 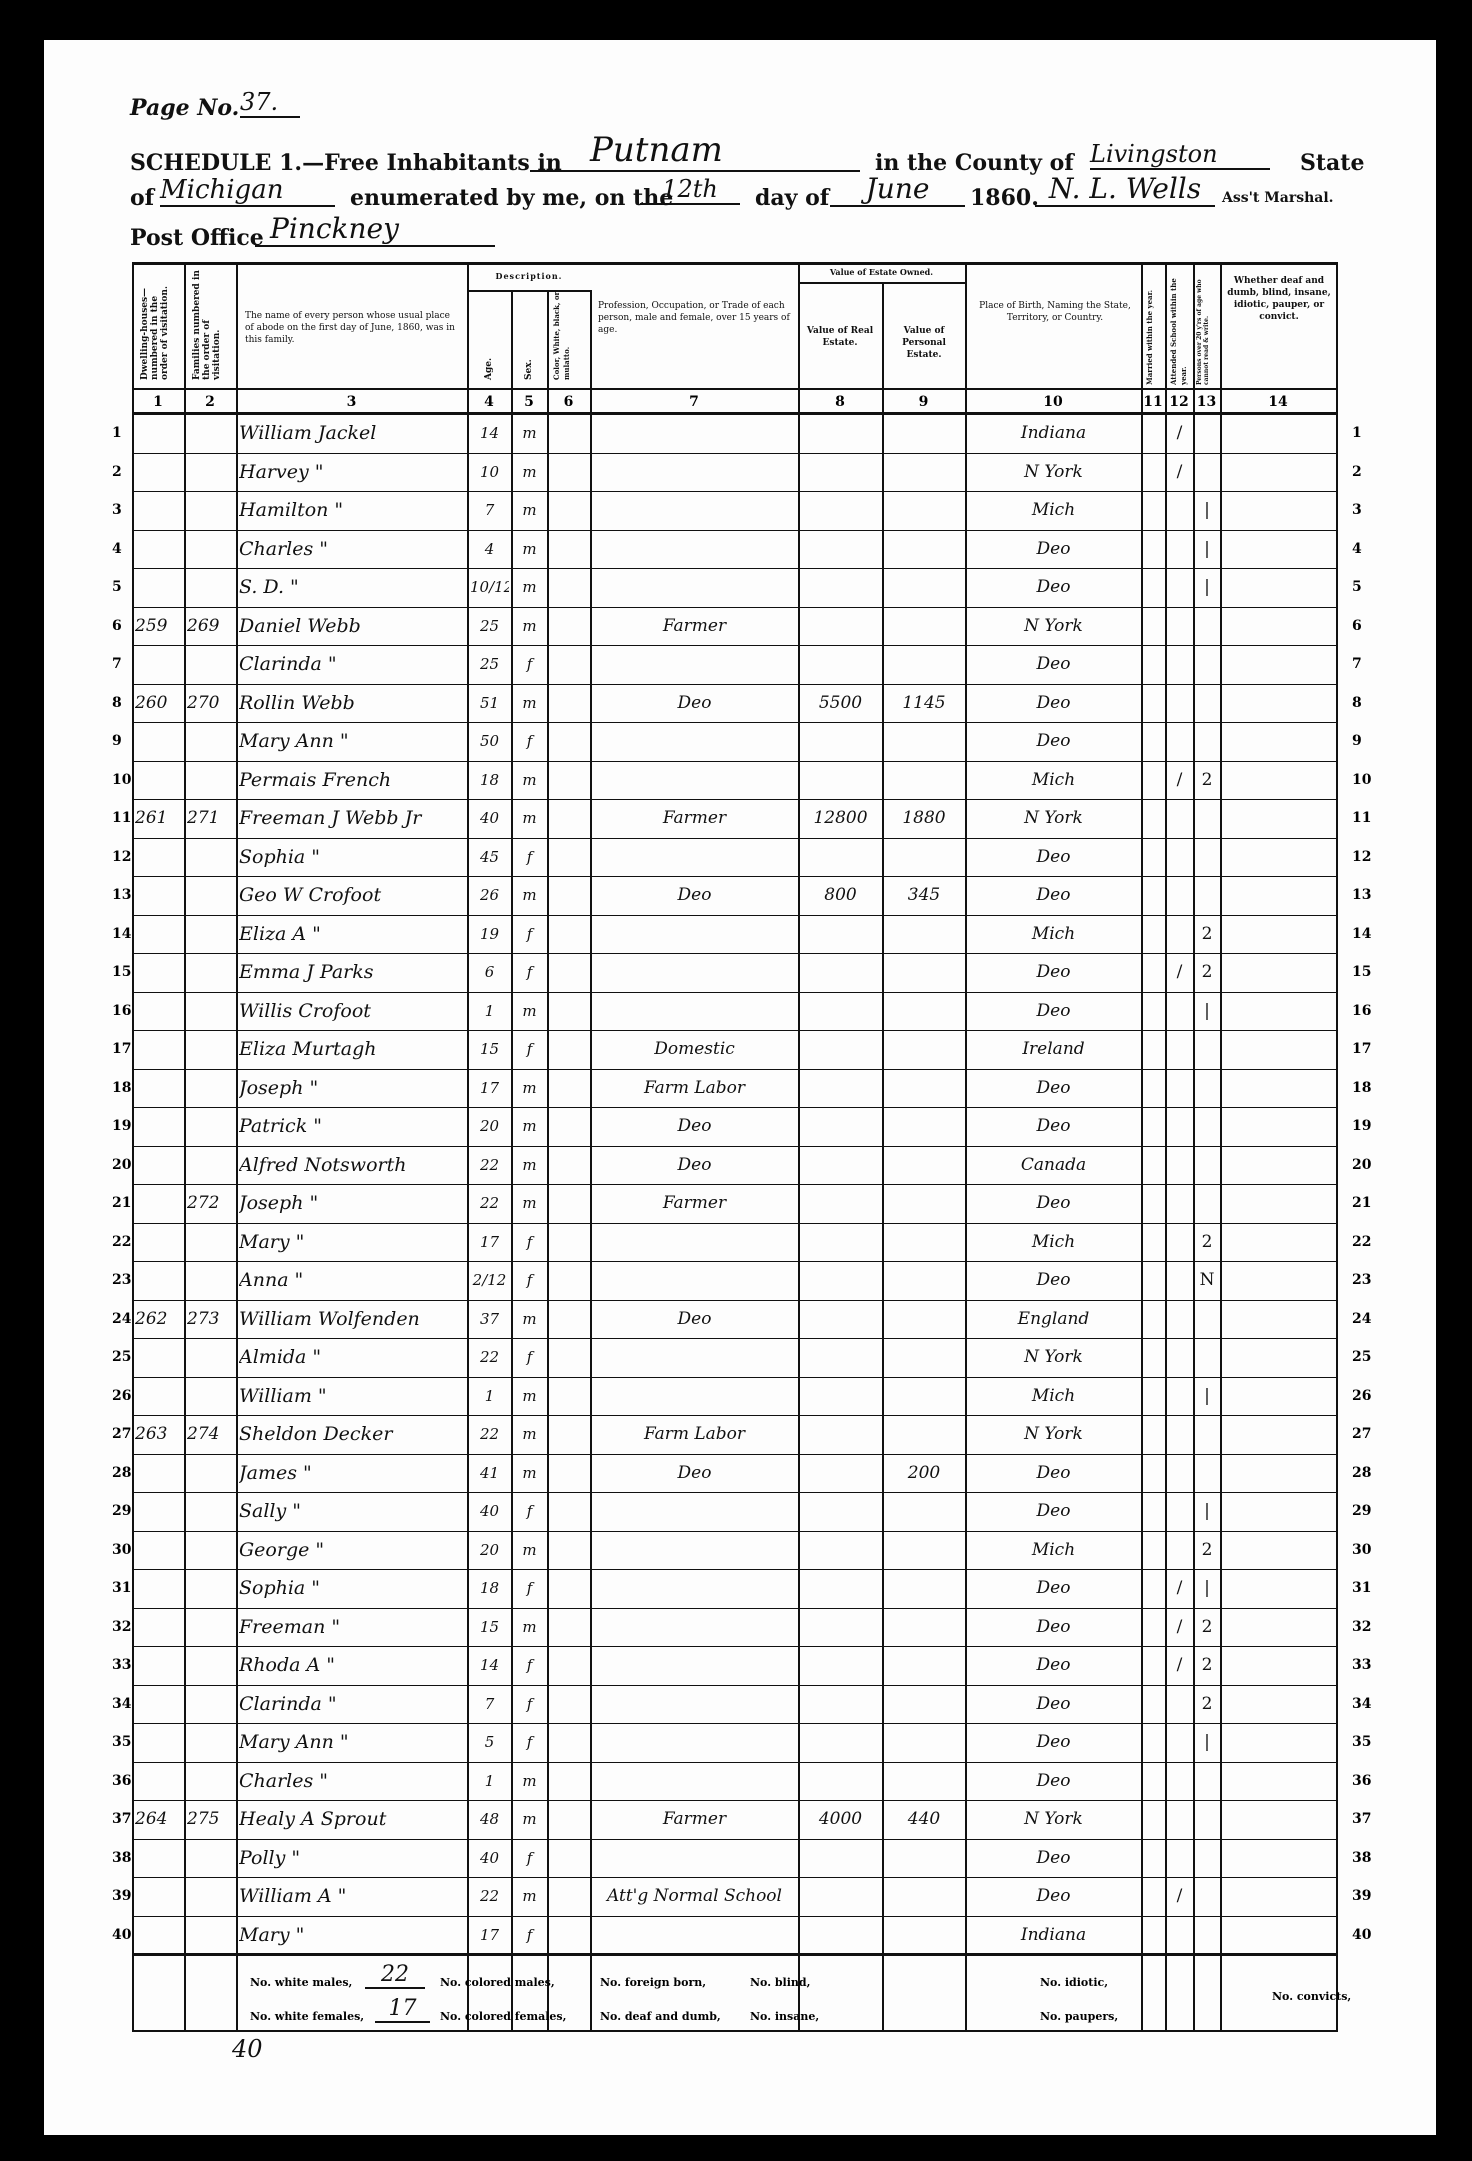 What do you see at coordinates (122, 1665) in the screenshot?
I see `line-number: 33` at bounding box center [122, 1665].